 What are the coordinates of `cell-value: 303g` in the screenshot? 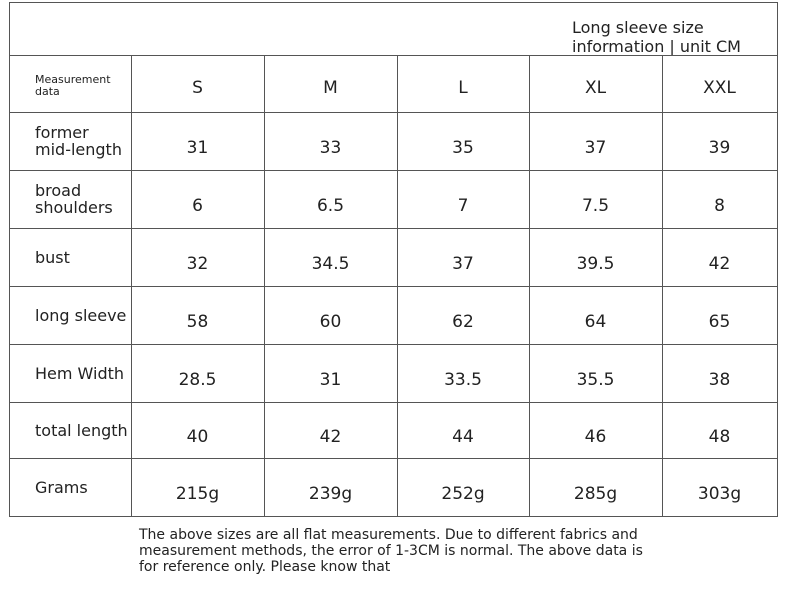 It's located at (719, 494).